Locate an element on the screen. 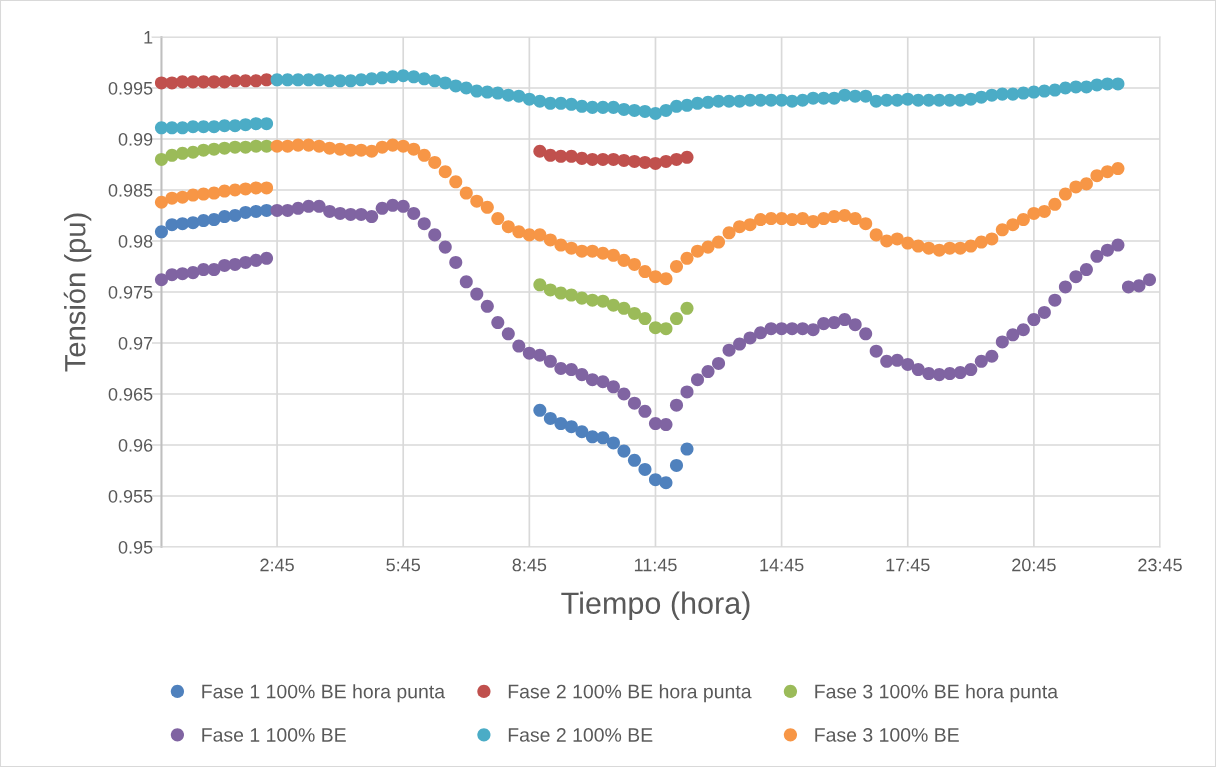 The image size is (1216, 767). legend-label: Fase 2 100% BE hora punta is located at coordinates (630, 693).